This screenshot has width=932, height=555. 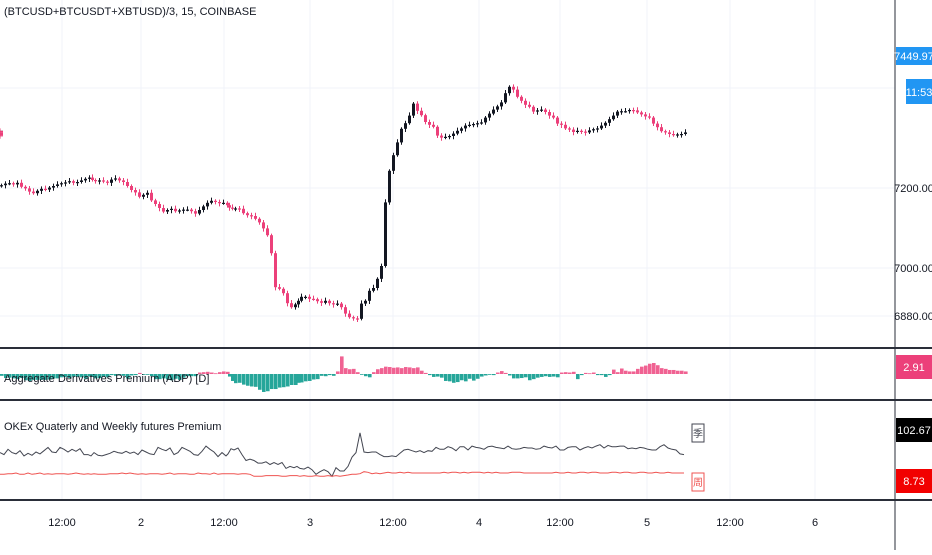 I want to click on okex-pane, so click(x=342, y=455).